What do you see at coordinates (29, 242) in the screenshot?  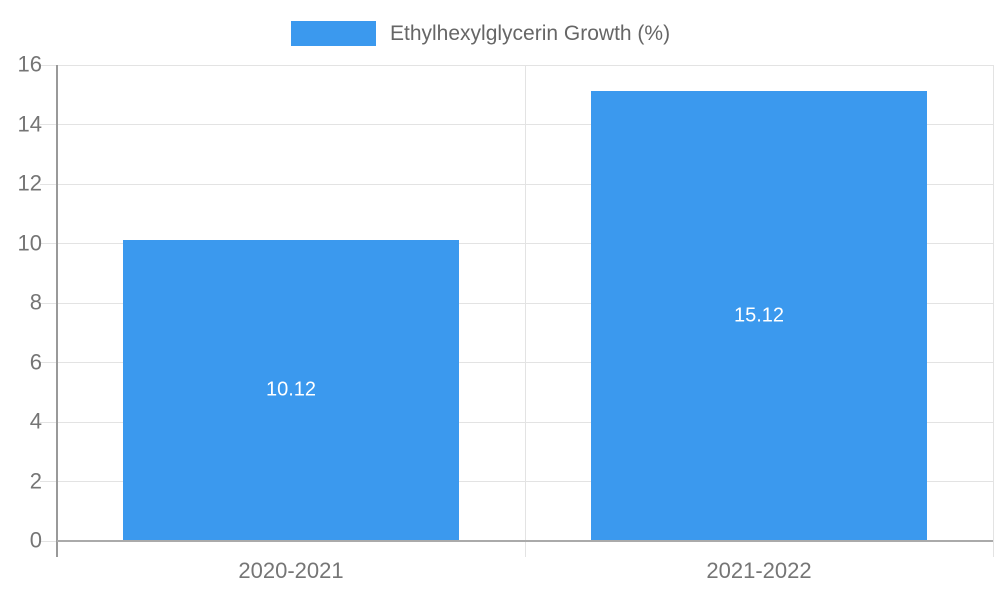 I see `y-tick-label: 10` at bounding box center [29, 242].